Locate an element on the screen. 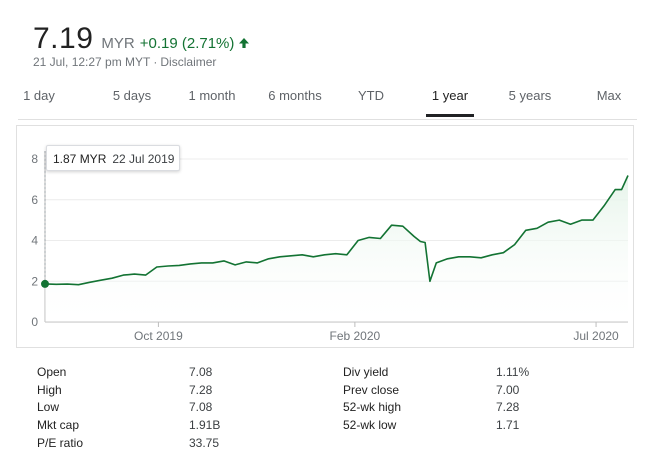  tab-6-months: 6 months is located at coordinates (295, 95).